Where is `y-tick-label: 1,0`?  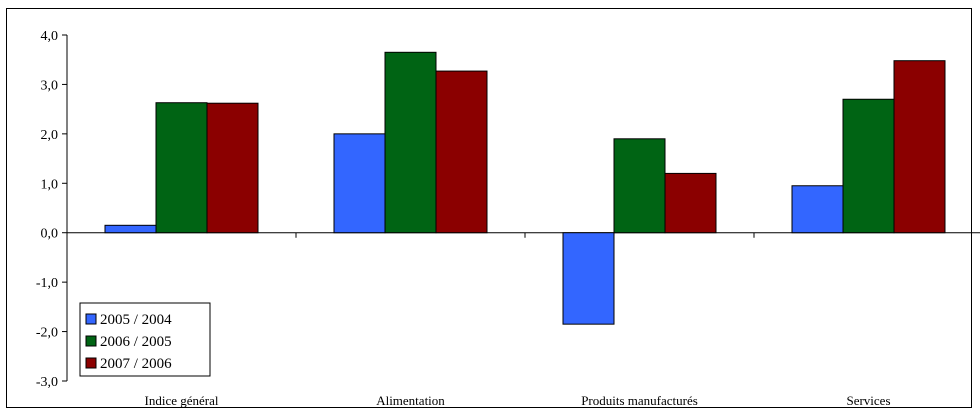 y-tick-label: 1,0 is located at coordinates (50, 184).